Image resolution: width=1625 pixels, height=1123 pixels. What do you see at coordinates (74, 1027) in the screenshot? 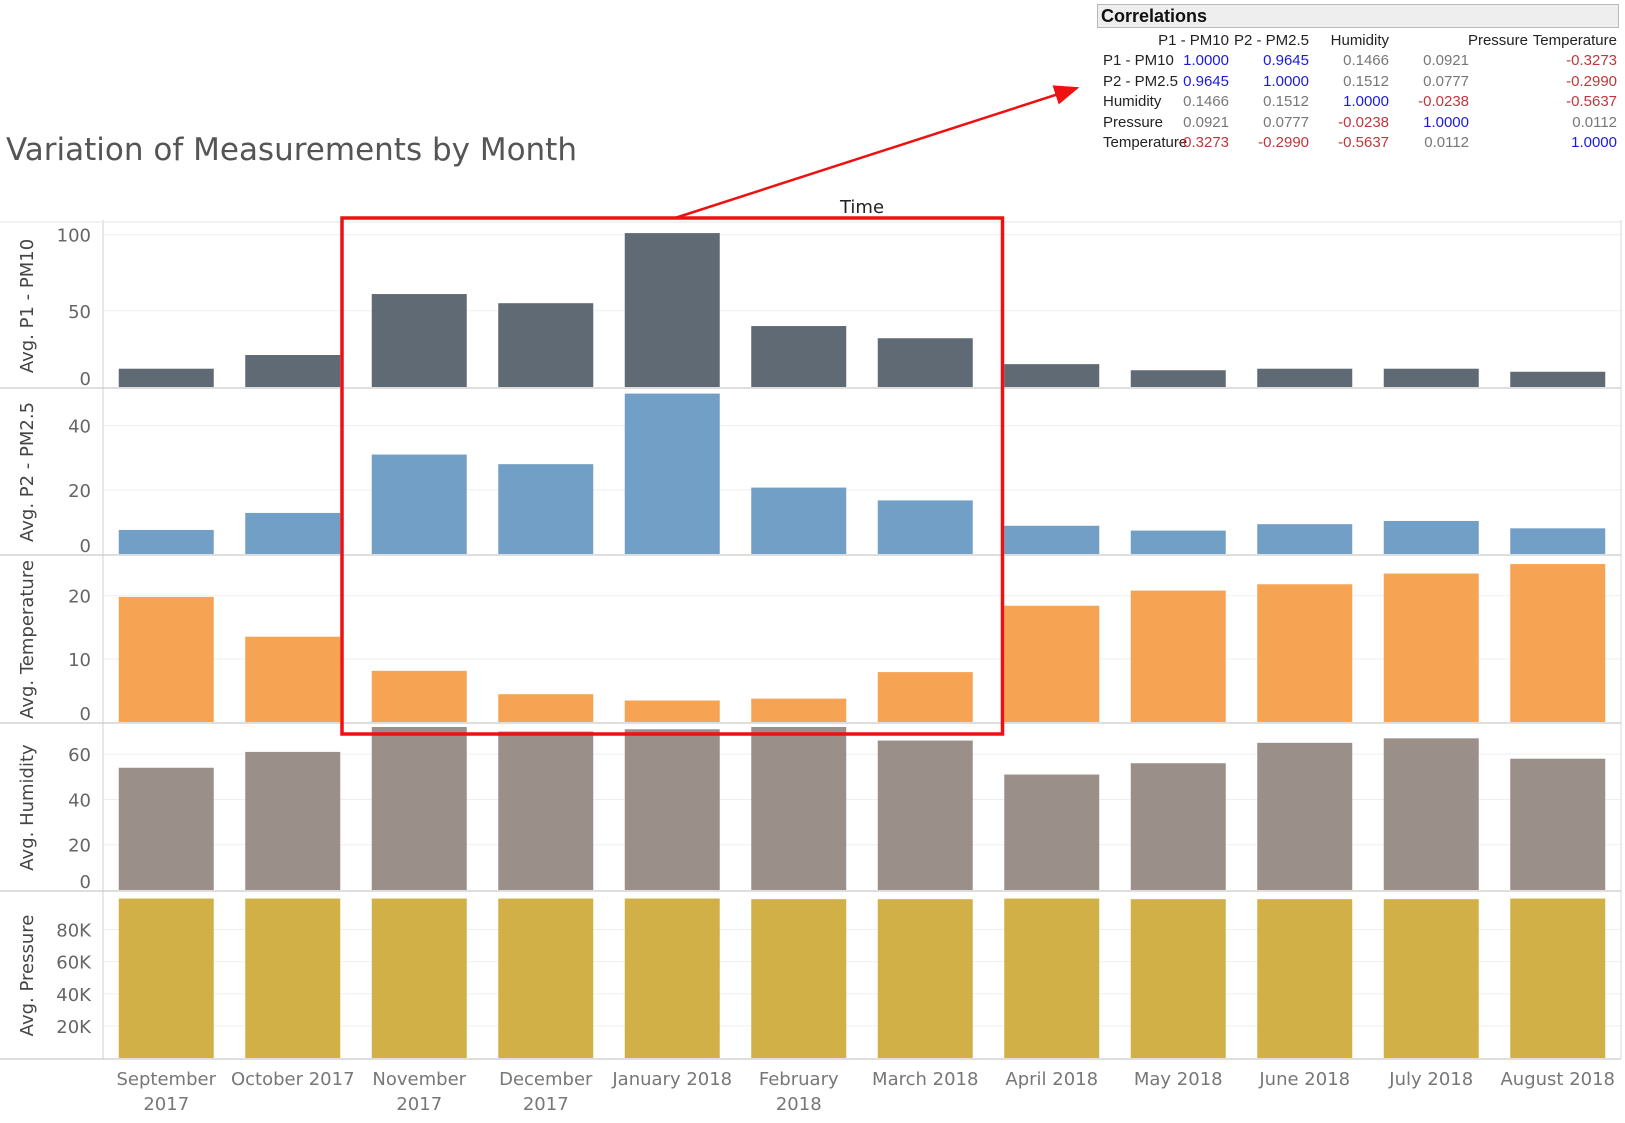
I see `y-tick-label: 20K` at bounding box center [74, 1027].